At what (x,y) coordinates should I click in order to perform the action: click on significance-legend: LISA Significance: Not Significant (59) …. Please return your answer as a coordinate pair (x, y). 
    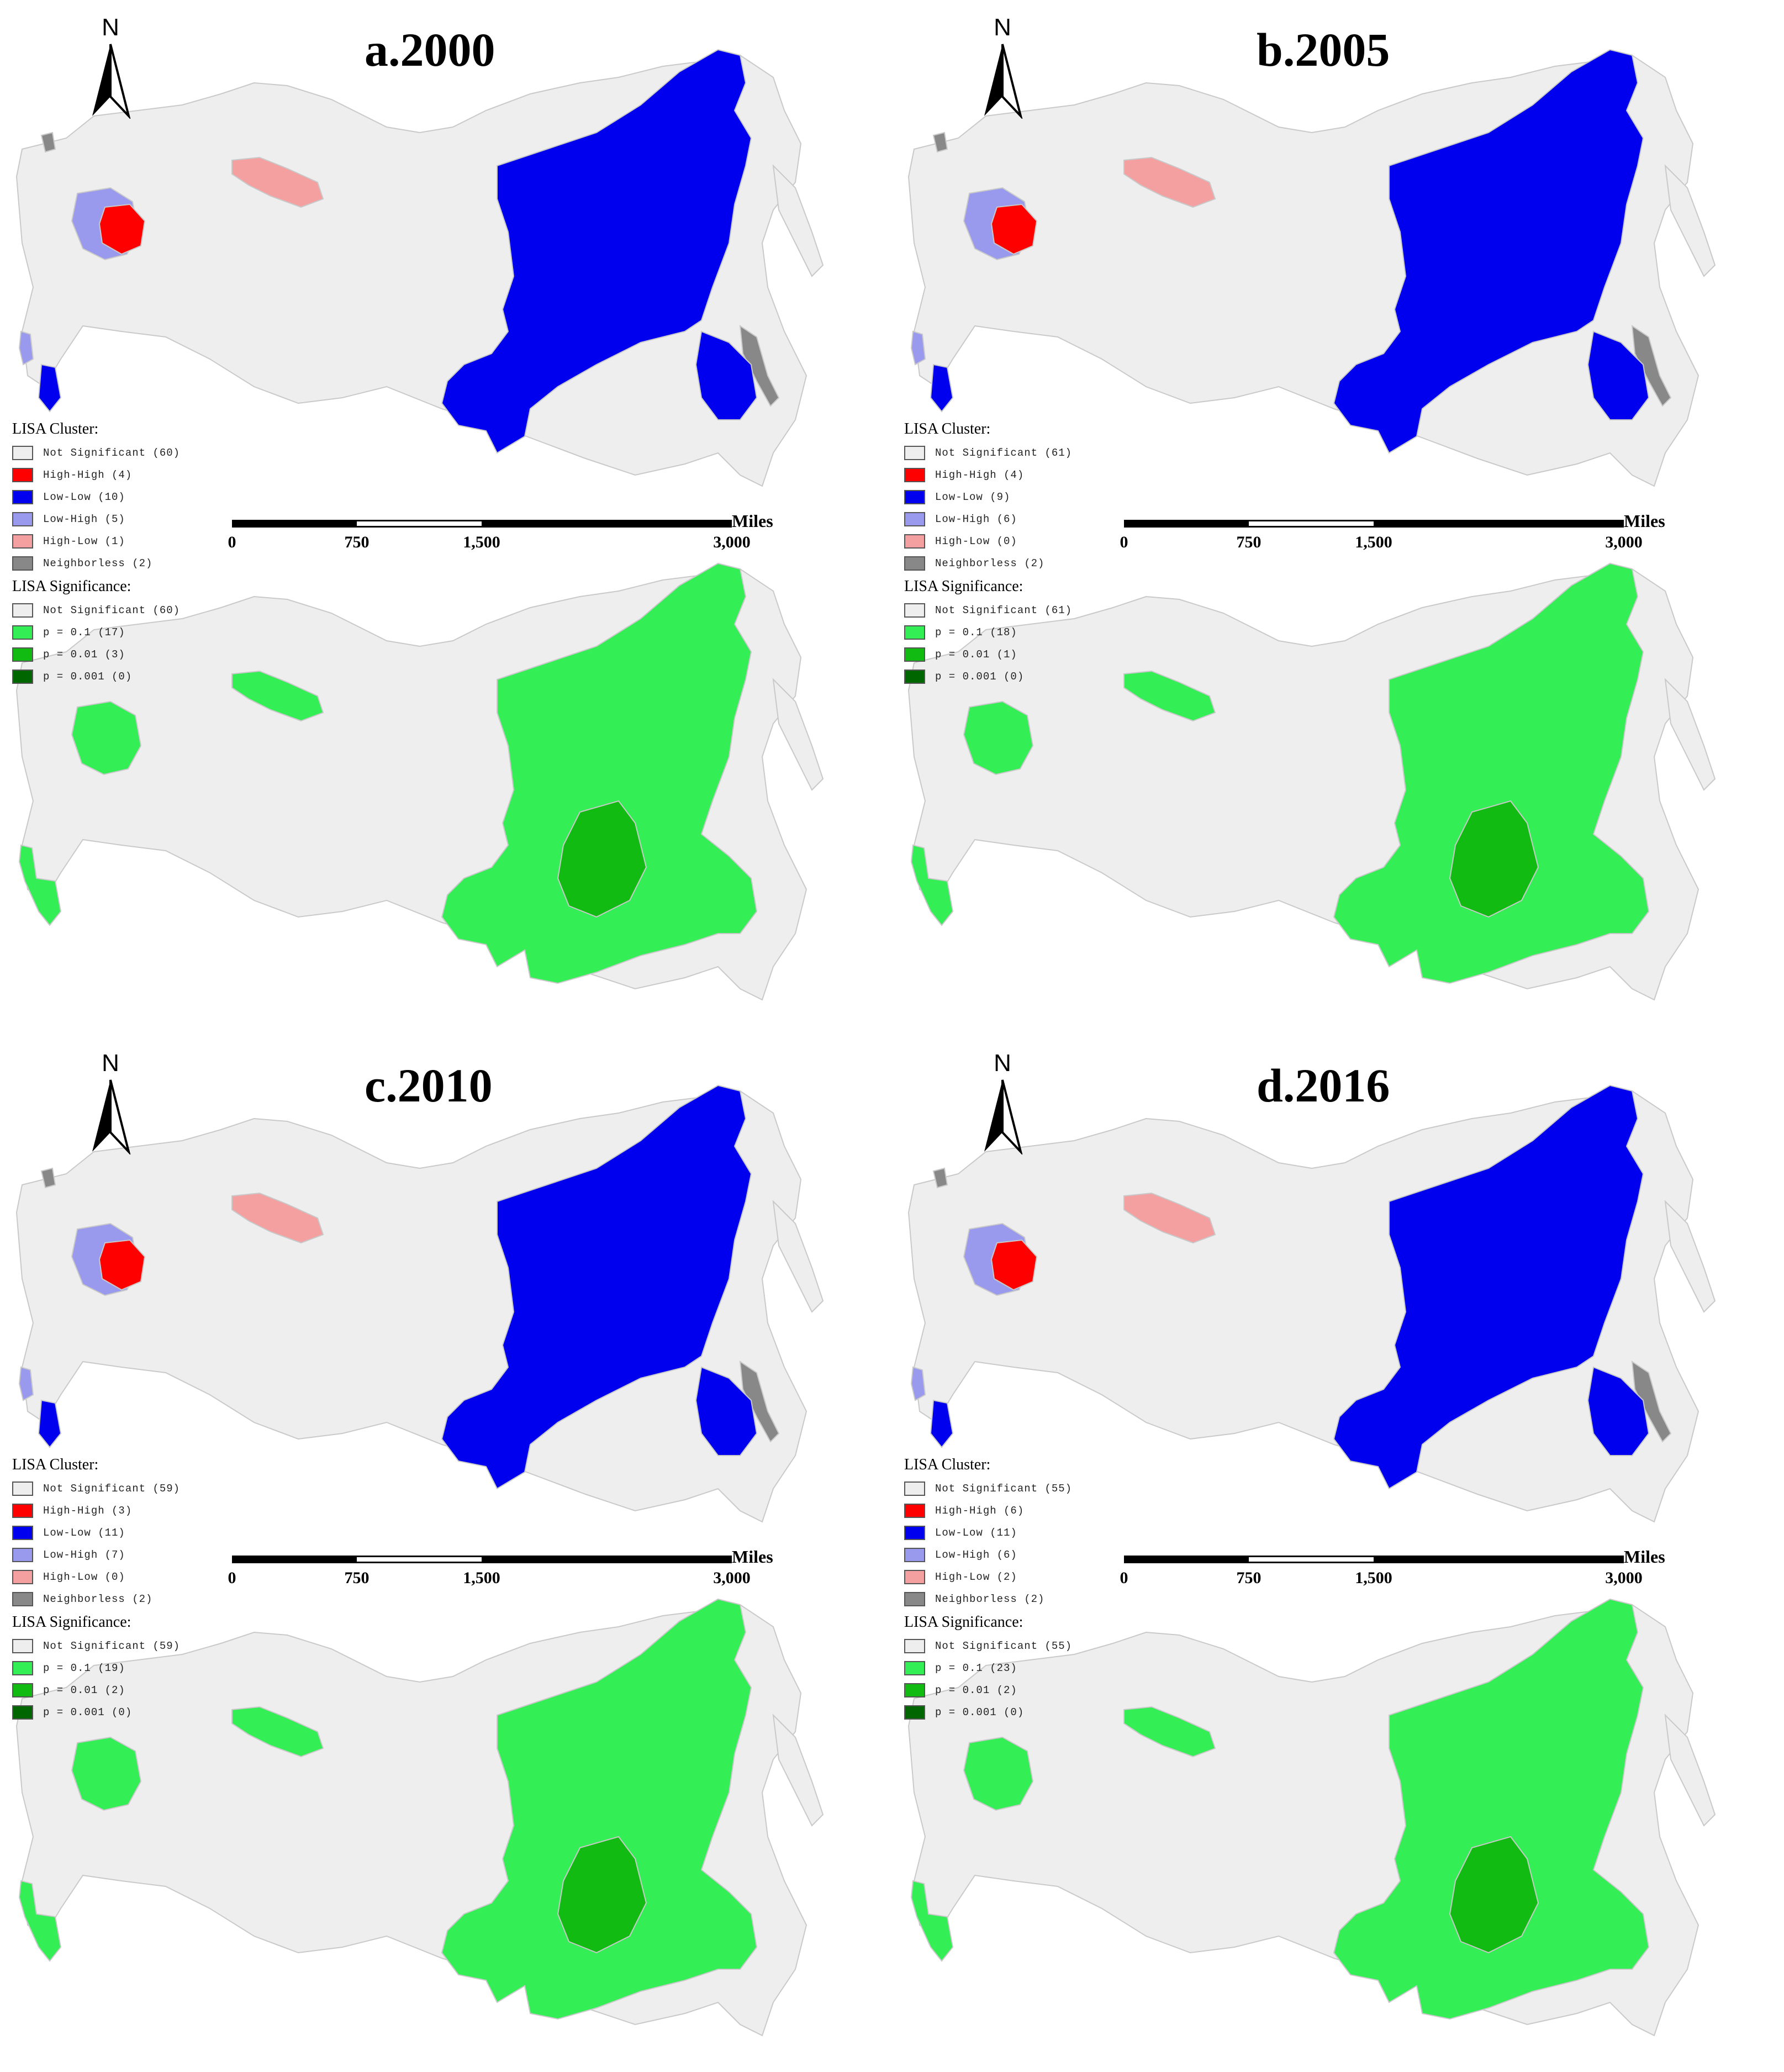
    Looking at the image, I should click on (96, 1668).